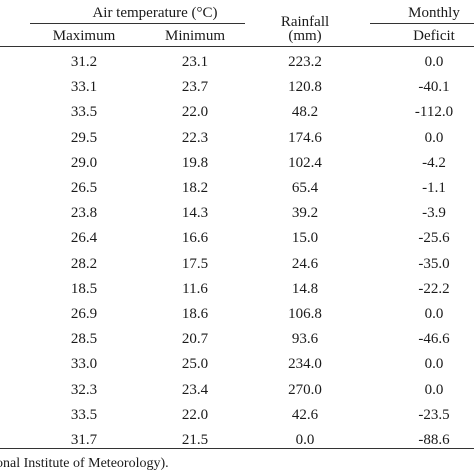 The width and height of the screenshot is (474, 474). What do you see at coordinates (305, 137) in the screenshot?
I see `cell-rainfall: 174.6` at bounding box center [305, 137].